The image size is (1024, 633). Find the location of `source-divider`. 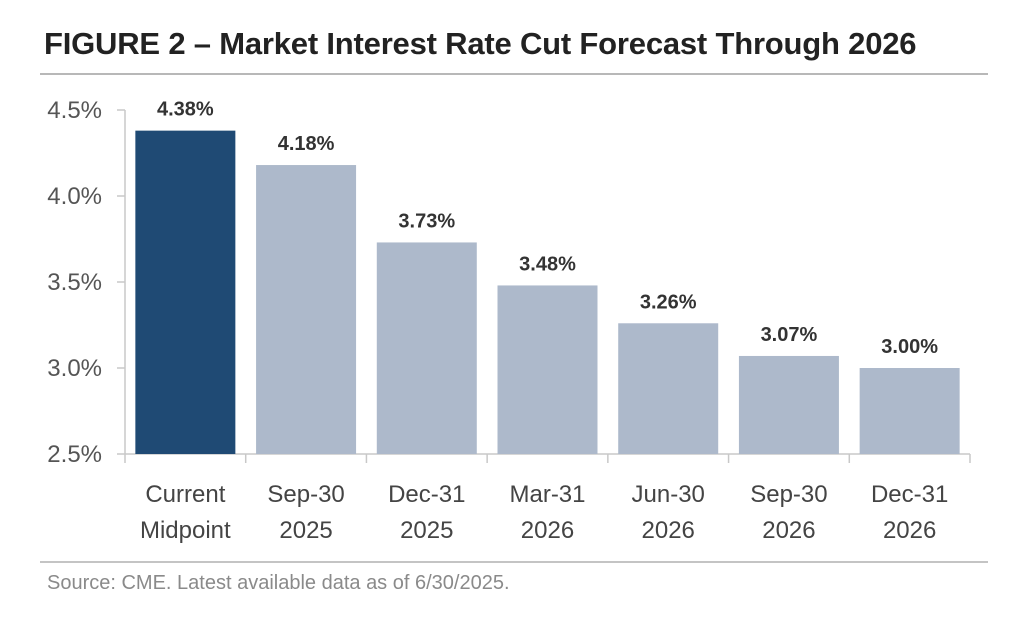

source-divider is located at coordinates (514, 562).